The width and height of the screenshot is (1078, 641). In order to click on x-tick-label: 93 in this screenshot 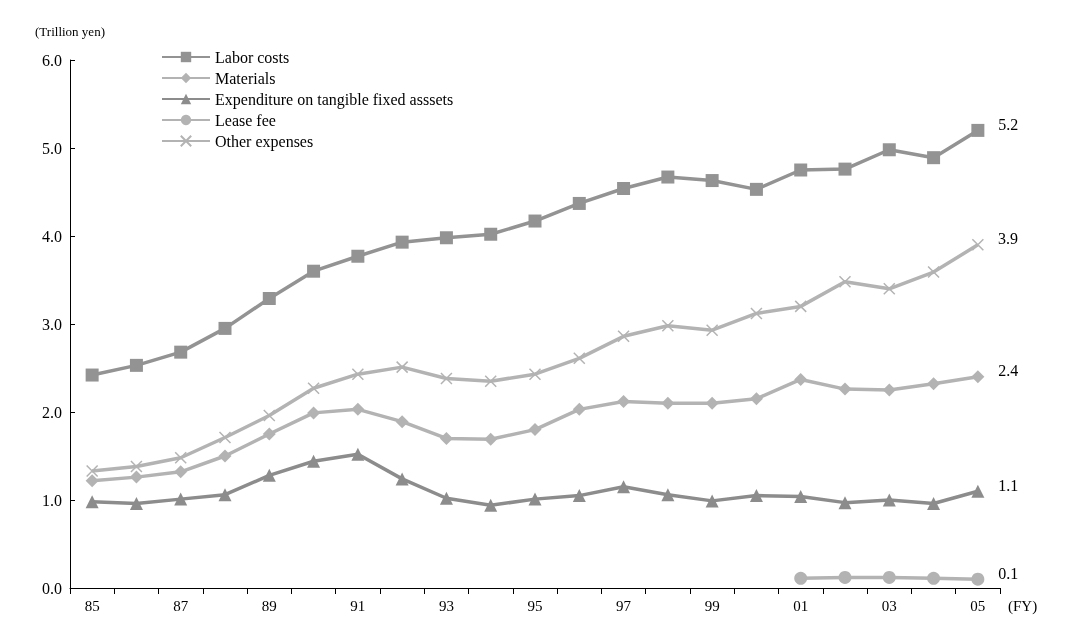, I will do `click(446, 605)`.